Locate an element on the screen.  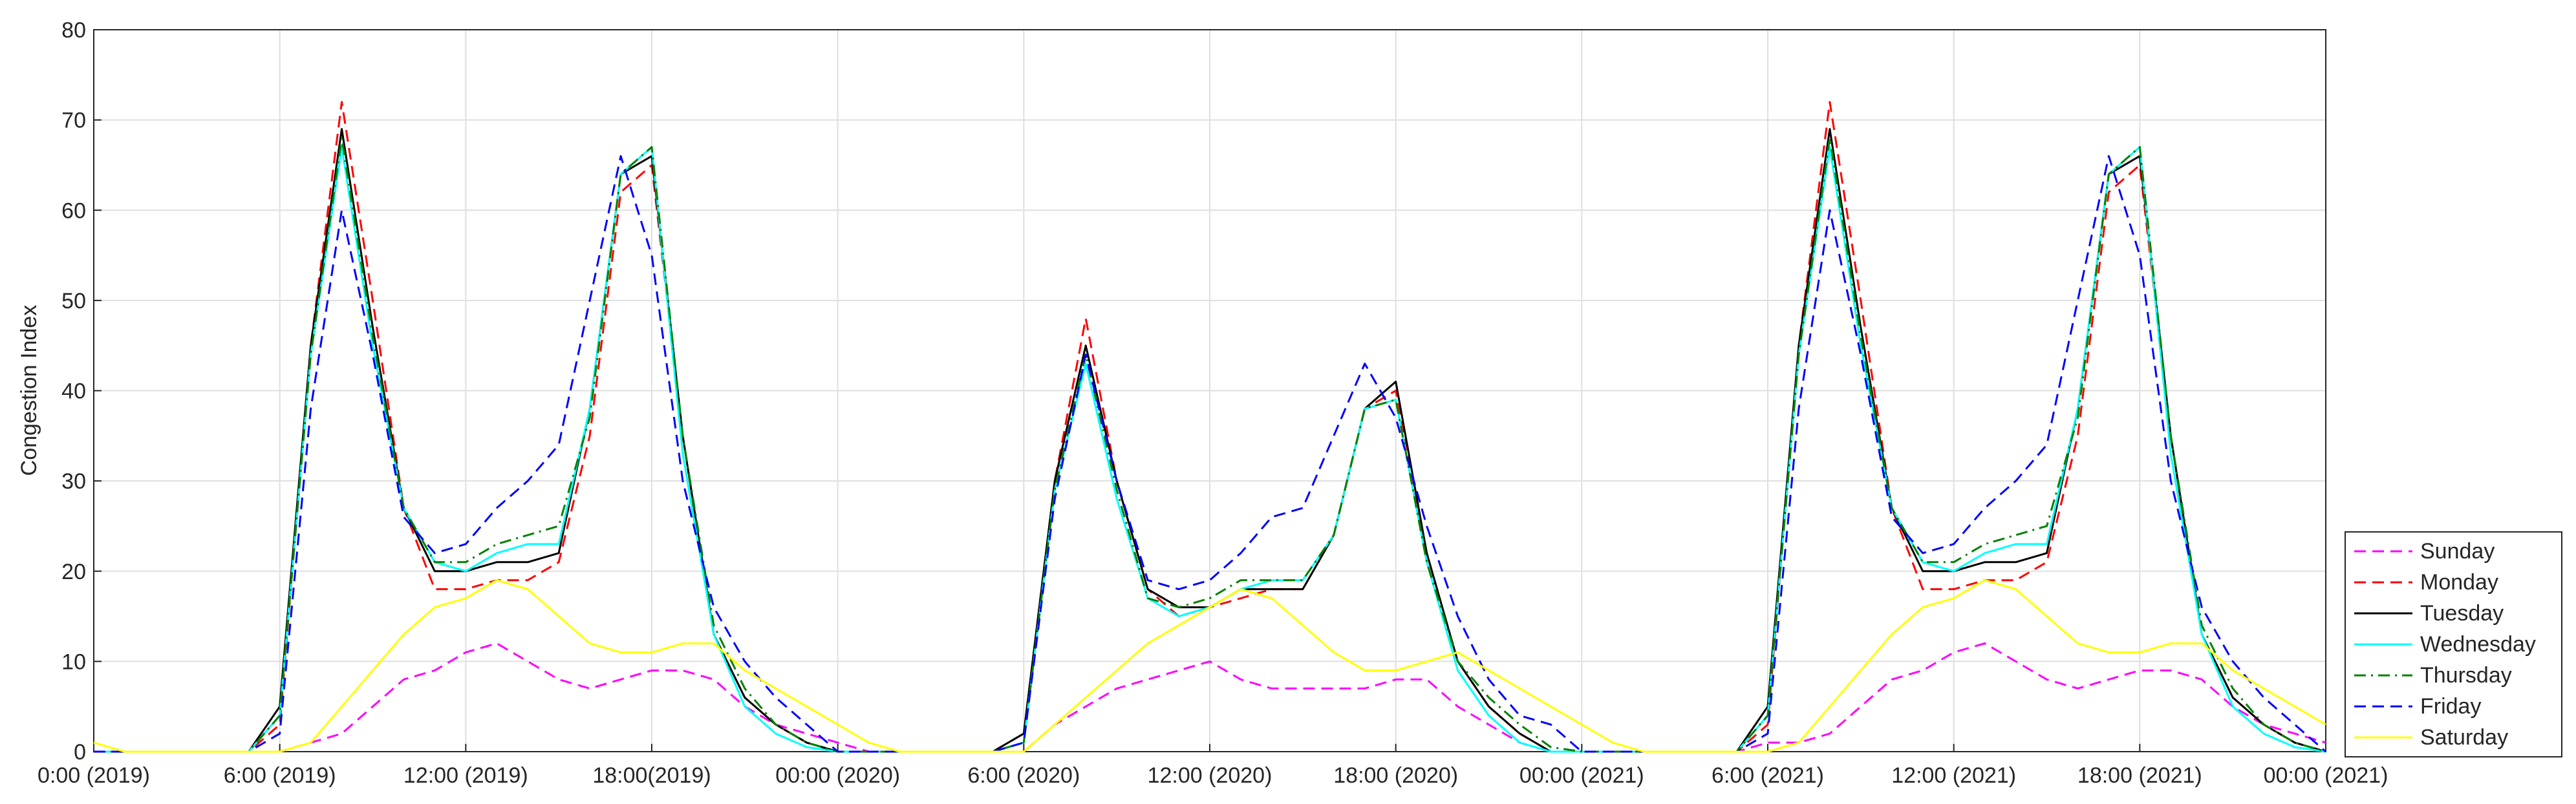
legend-label: Sunday is located at coordinates (2457, 551).